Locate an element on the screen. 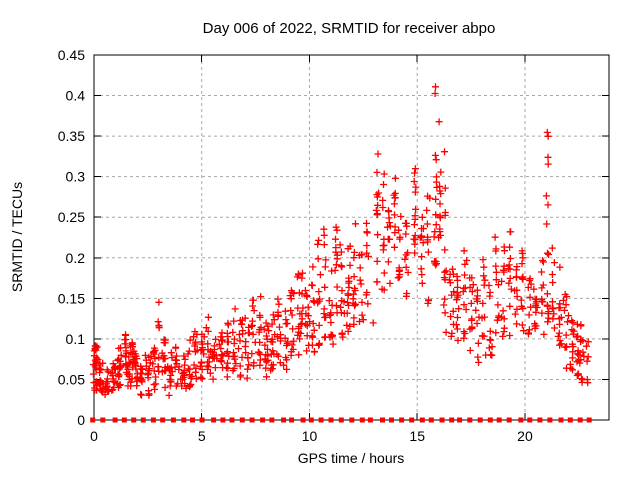 This screenshot has height=480, width=640. x-tick-label: 10 is located at coordinates (310, 436).